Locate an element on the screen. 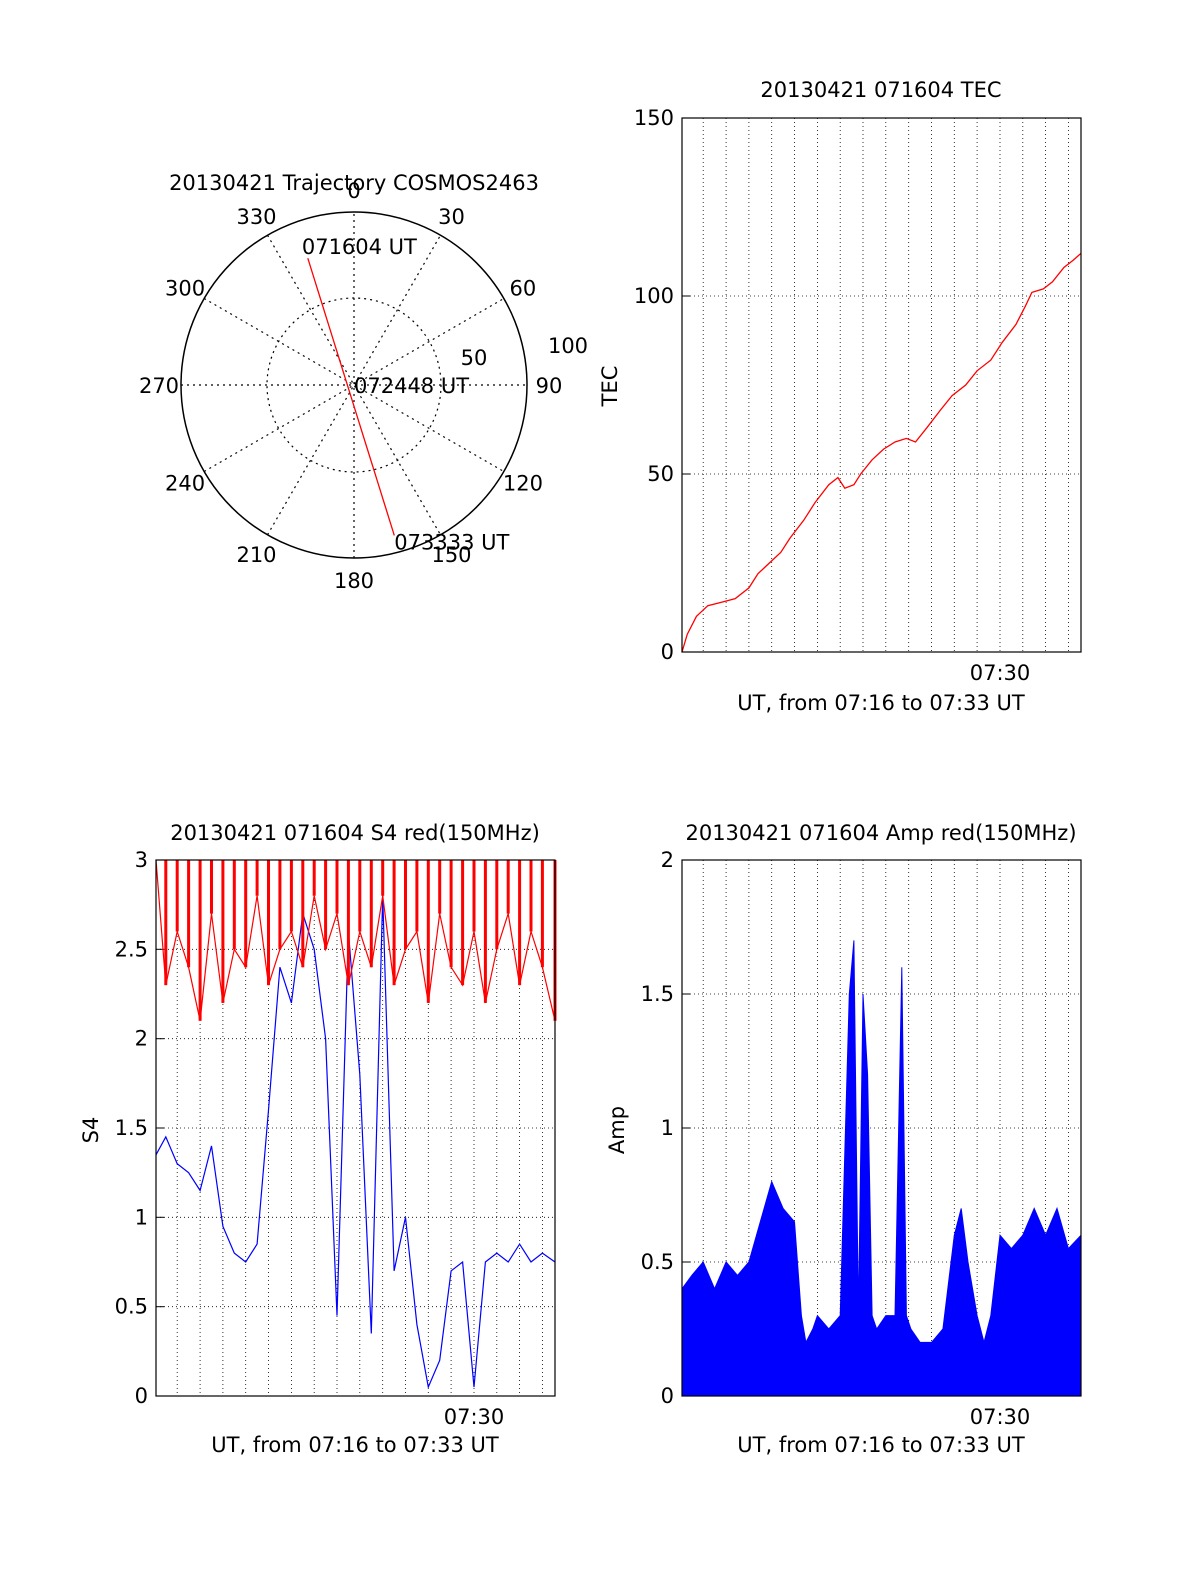 This screenshot has width=1200, height=1575. trajectory: 071604 UT 072448 UT 073333 UT is located at coordinates (406, 394).